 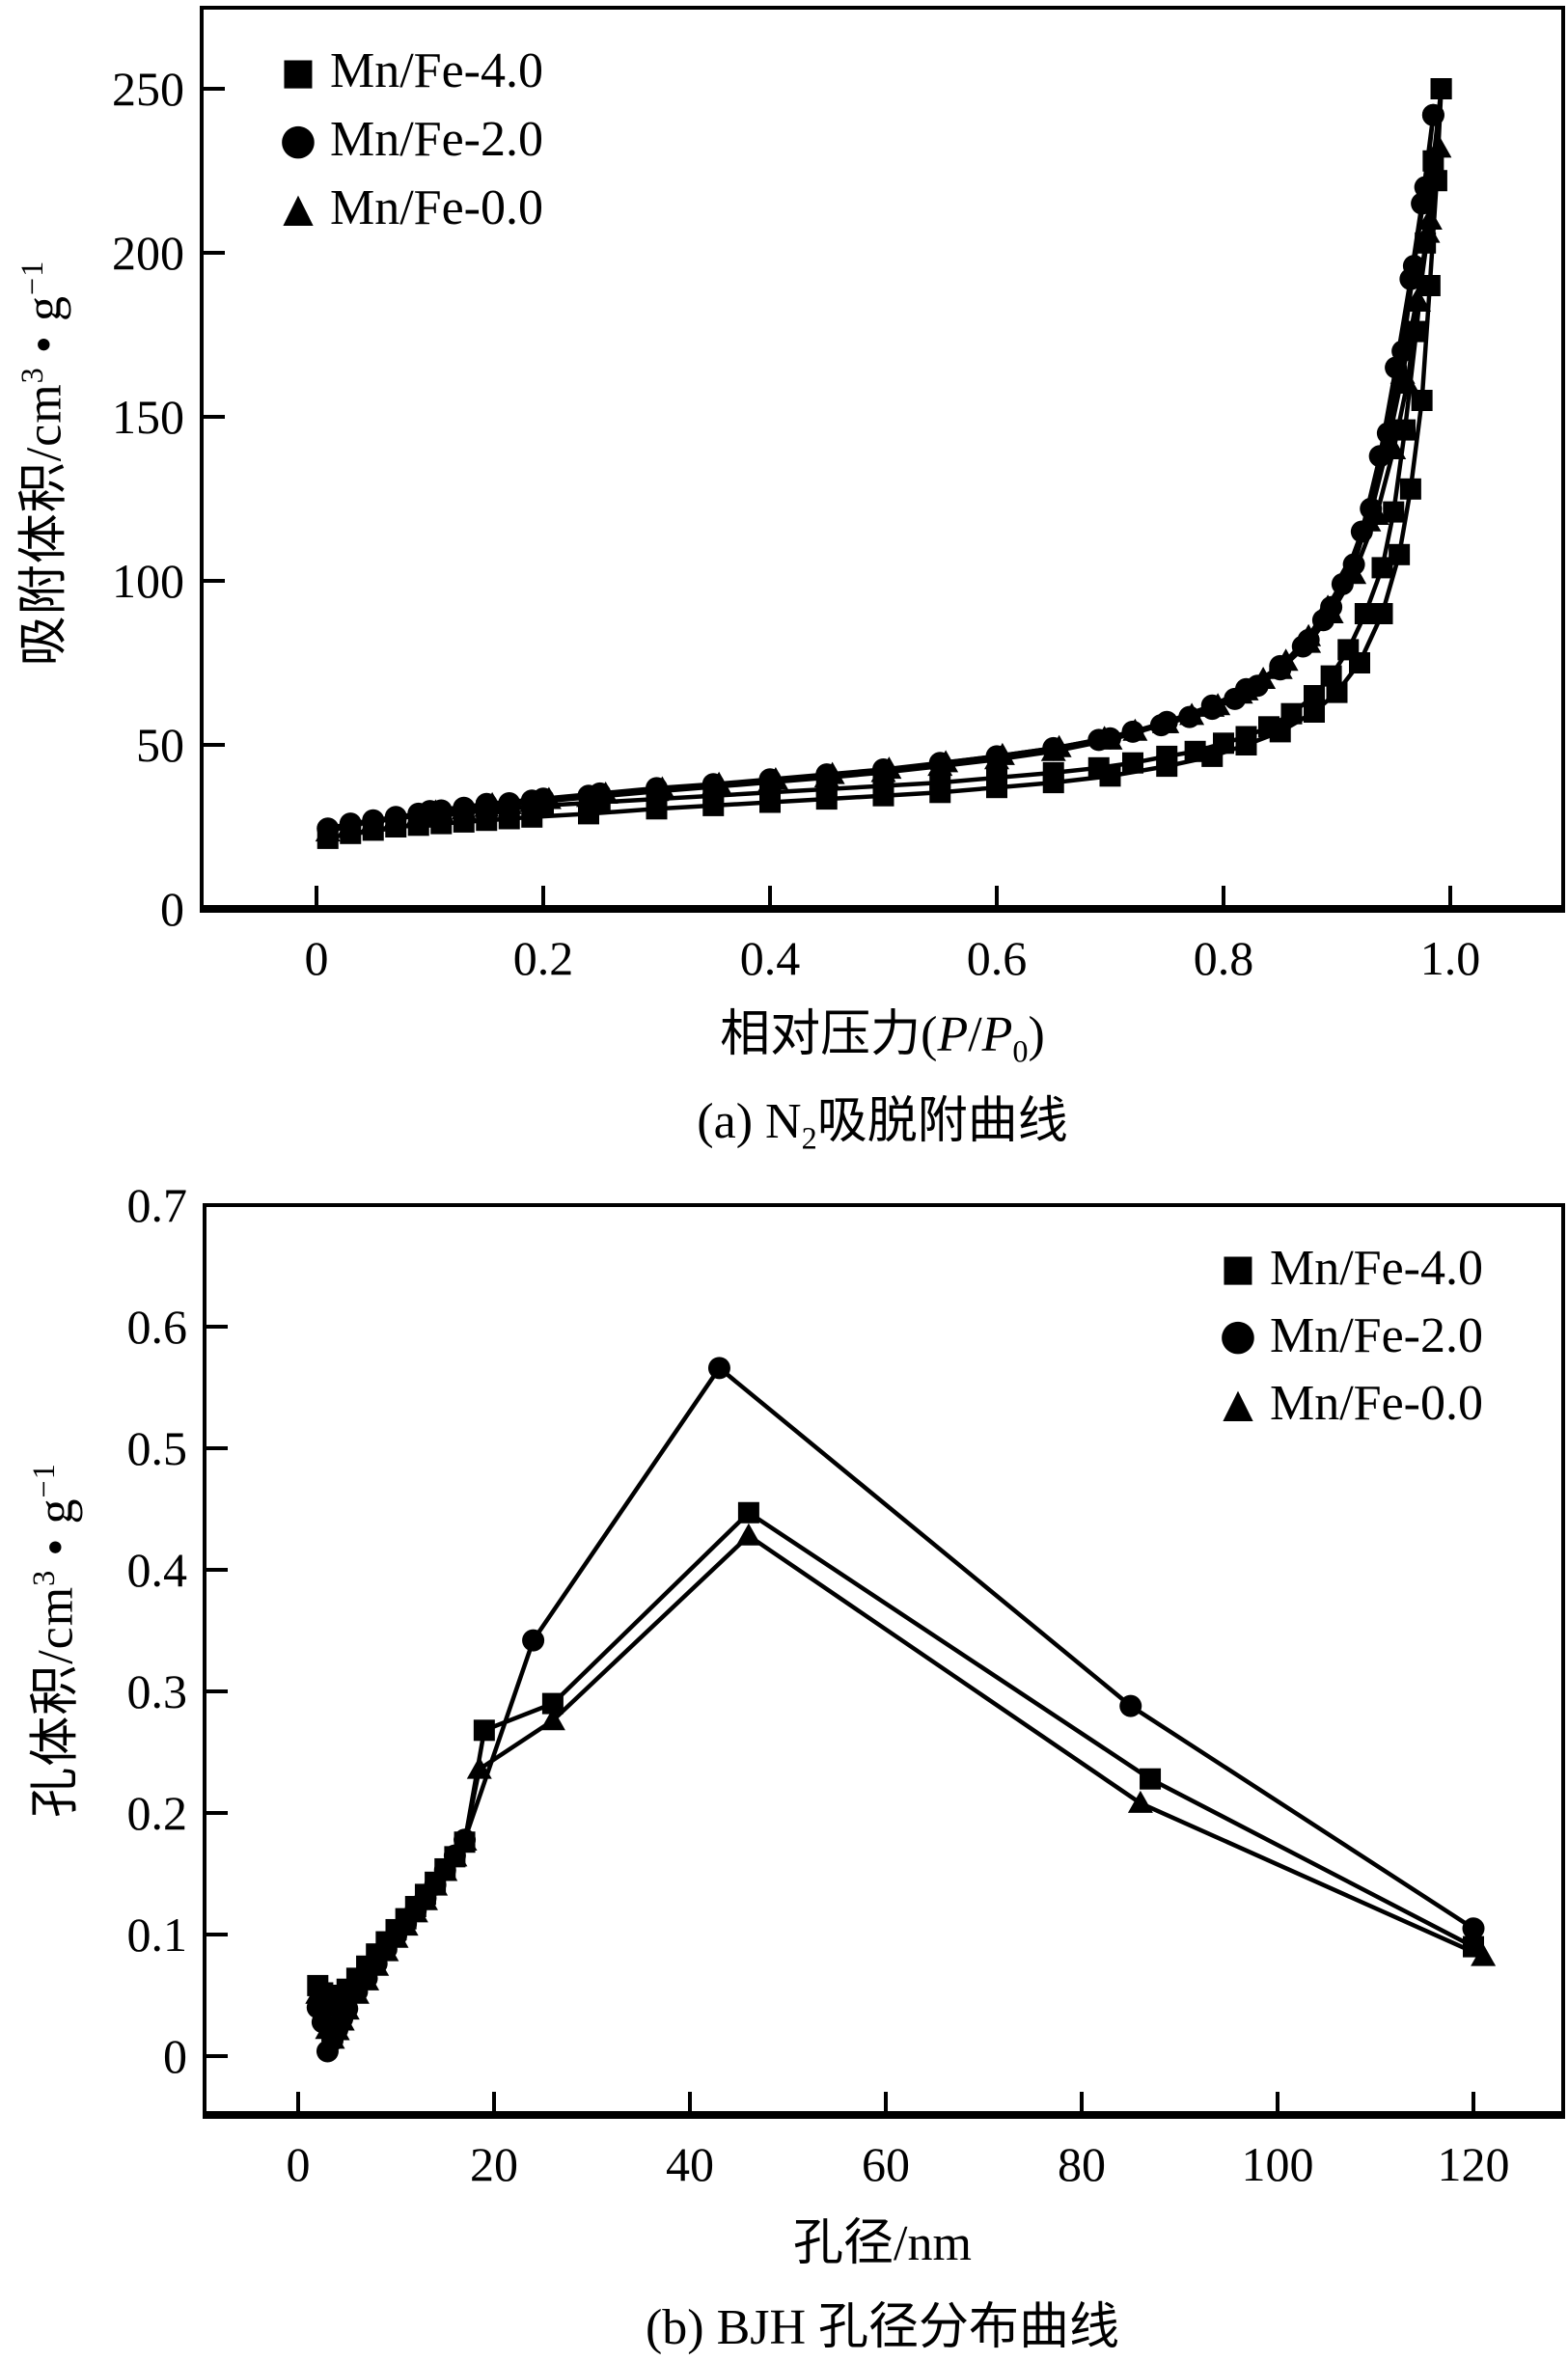 What do you see at coordinates (543, 958) in the screenshot?
I see `x-tick-label: 0.2` at bounding box center [543, 958].